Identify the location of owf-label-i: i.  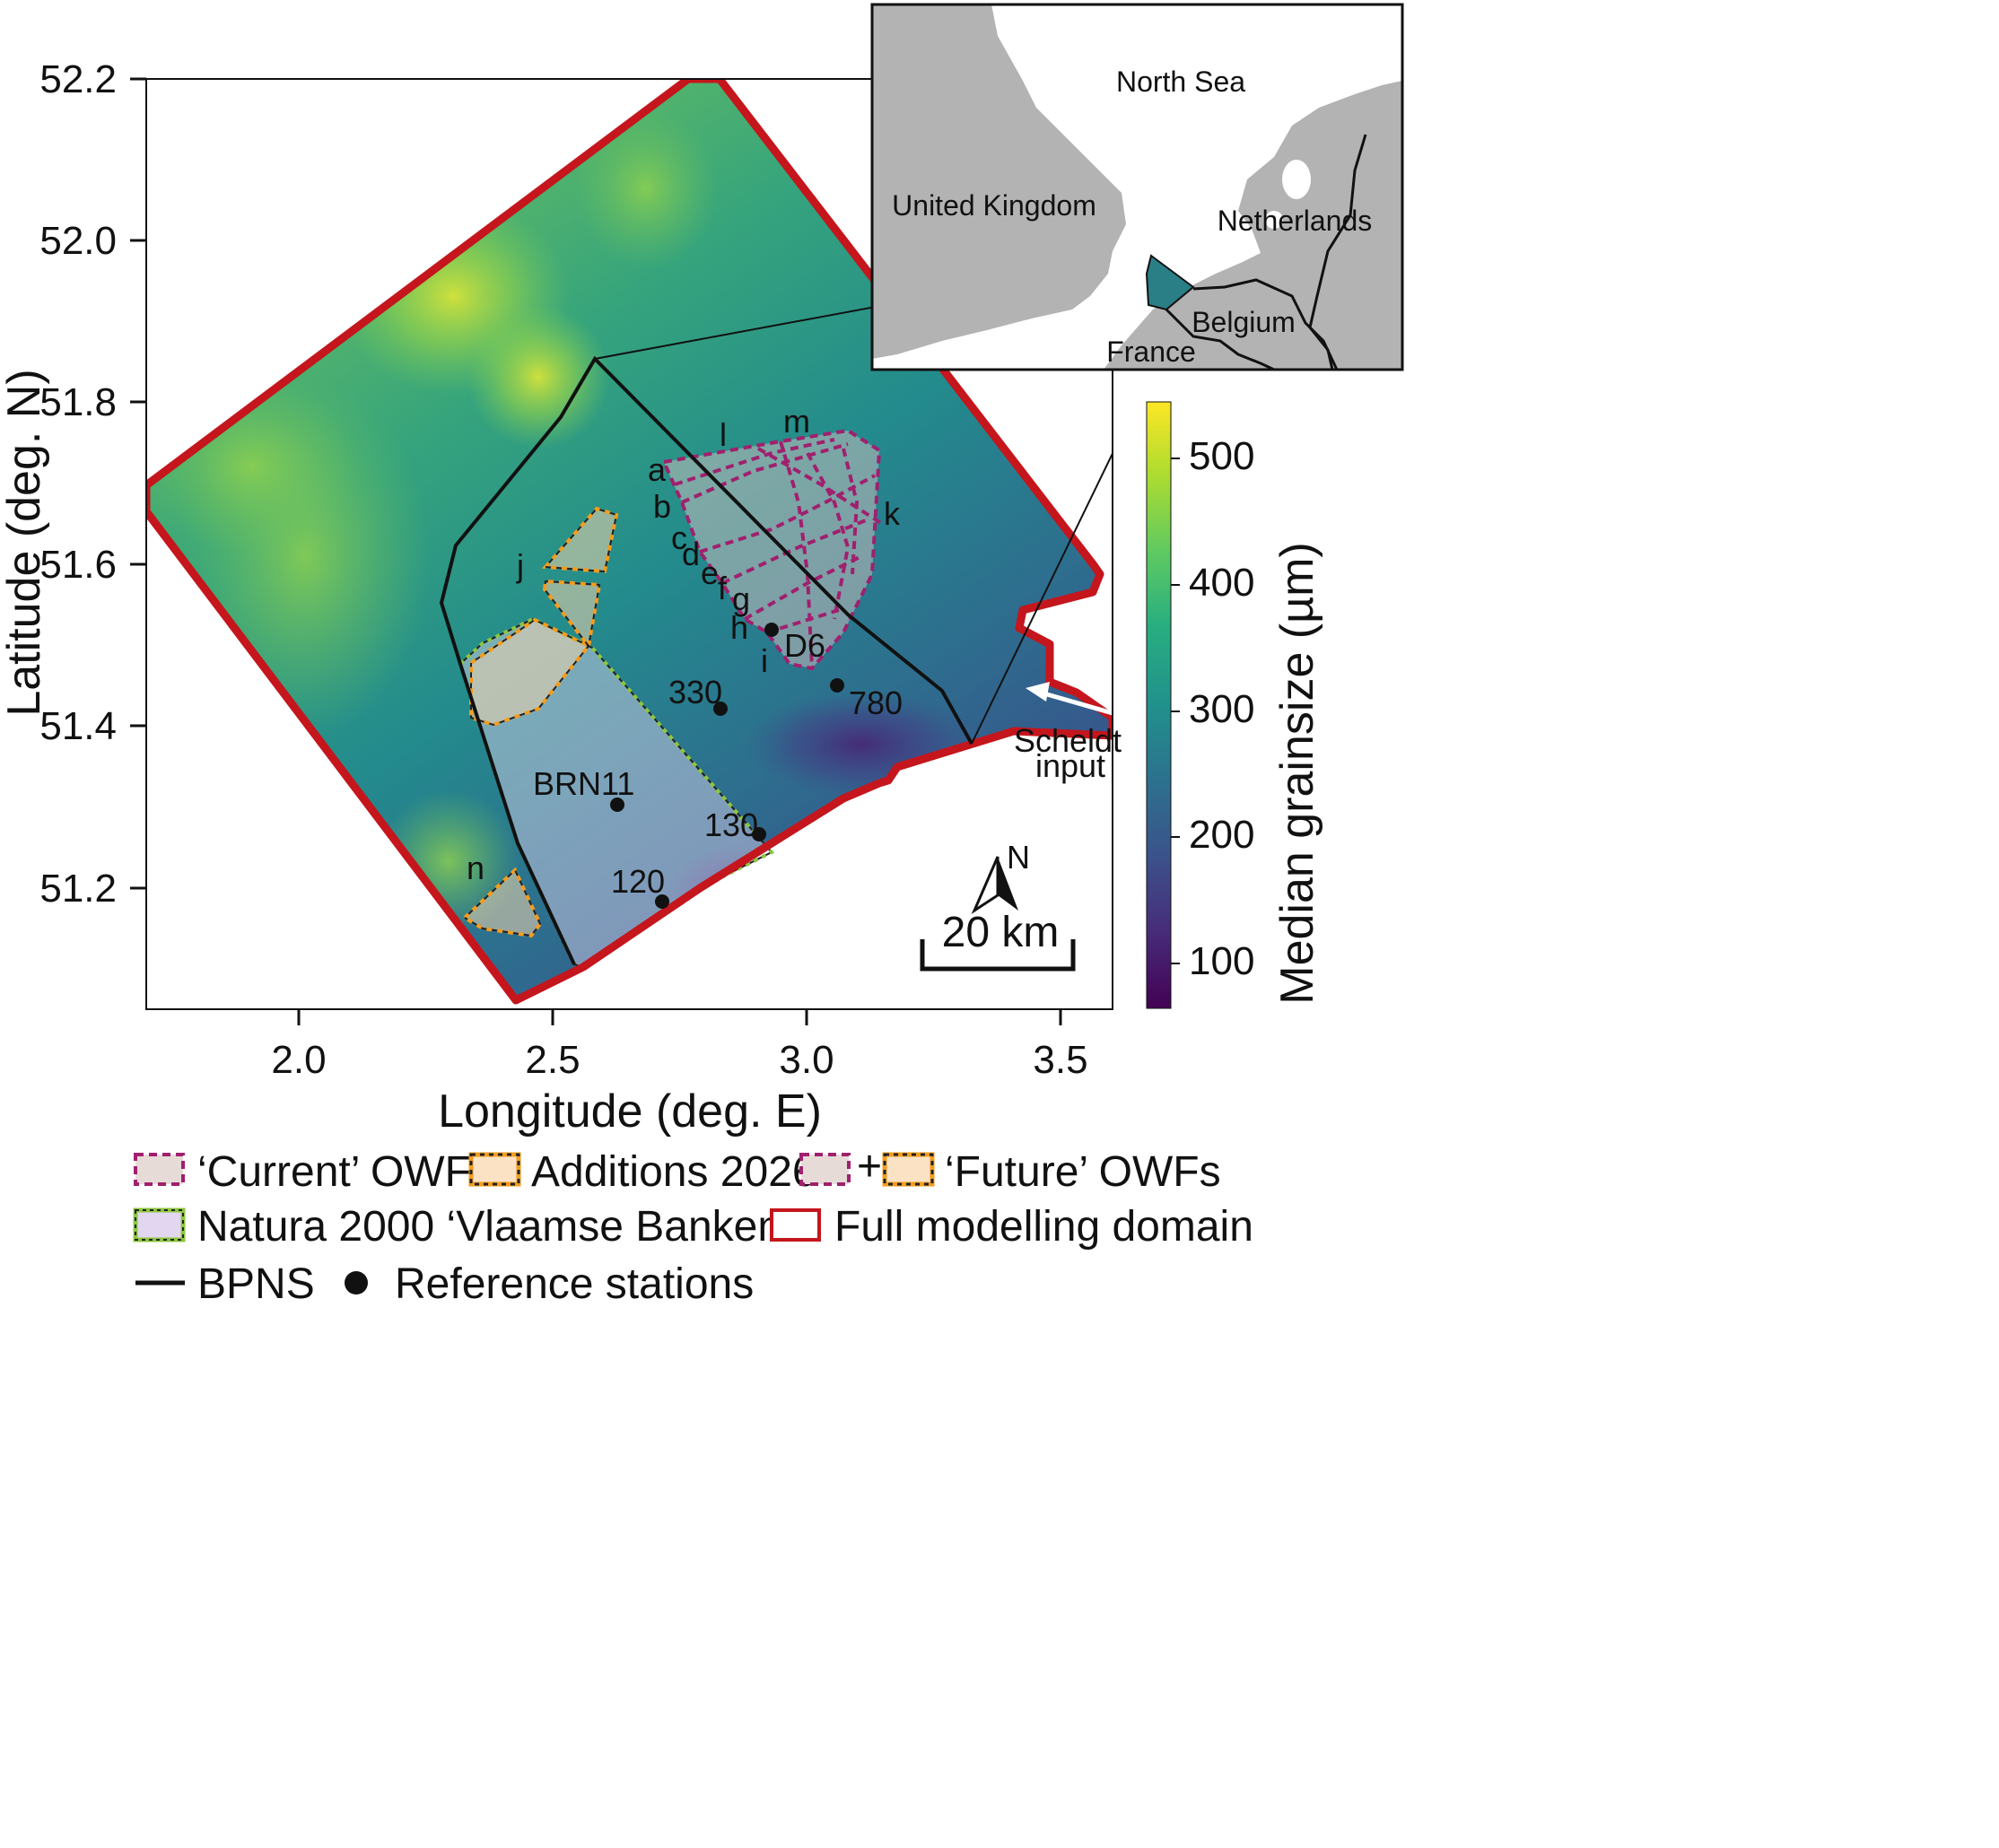
(764, 661).